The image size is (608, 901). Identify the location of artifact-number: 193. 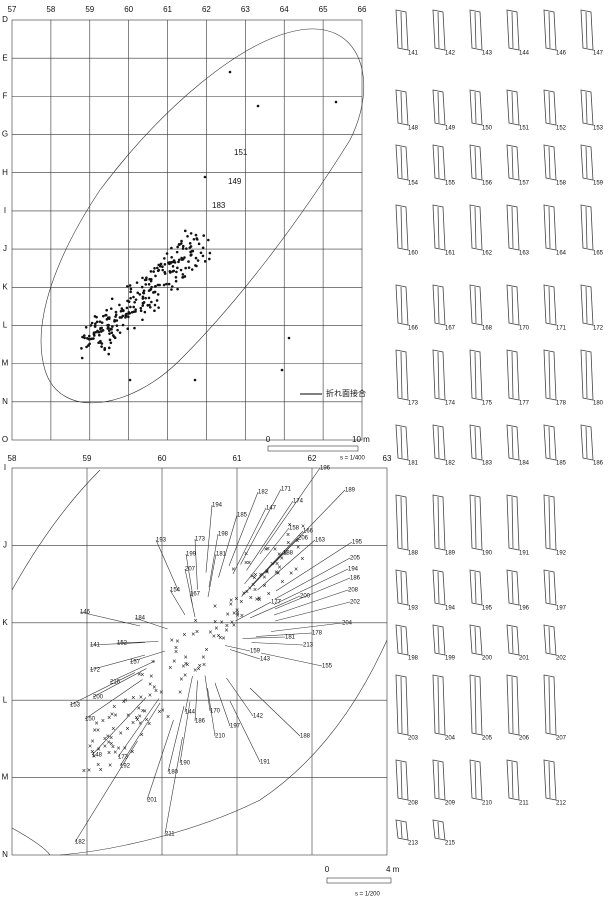
(413, 609).